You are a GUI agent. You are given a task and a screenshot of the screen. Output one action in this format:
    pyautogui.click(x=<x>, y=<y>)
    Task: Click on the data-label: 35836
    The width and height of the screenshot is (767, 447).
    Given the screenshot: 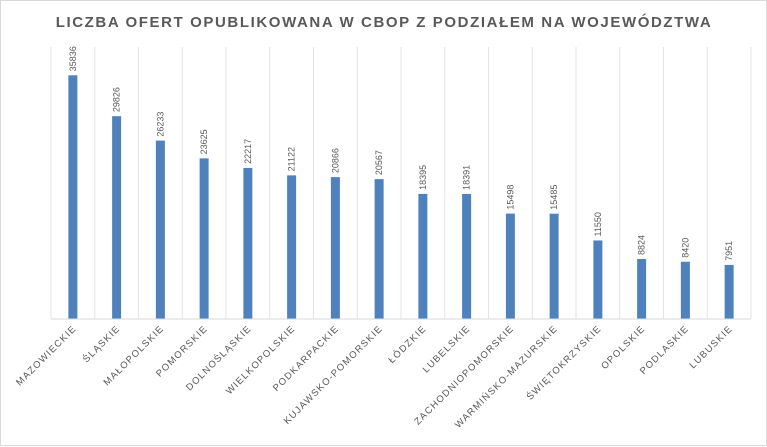 What is the action you would take?
    pyautogui.click(x=73, y=58)
    